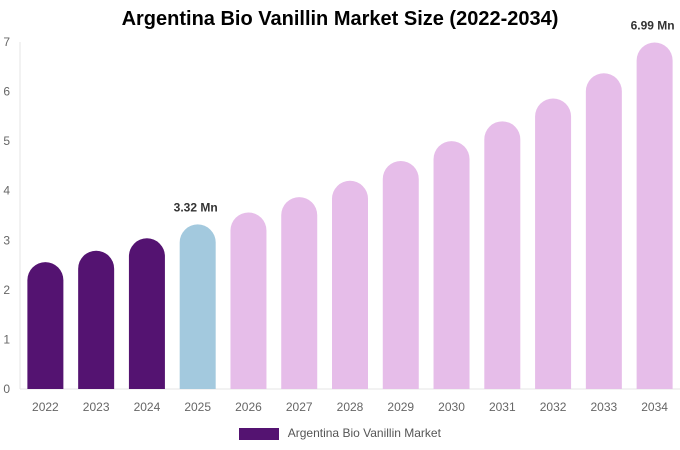 The width and height of the screenshot is (680, 450). What do you see at coordinates (96, 319) in the screenshot?
I see `bar-2023` at bounding box center [96, 319].